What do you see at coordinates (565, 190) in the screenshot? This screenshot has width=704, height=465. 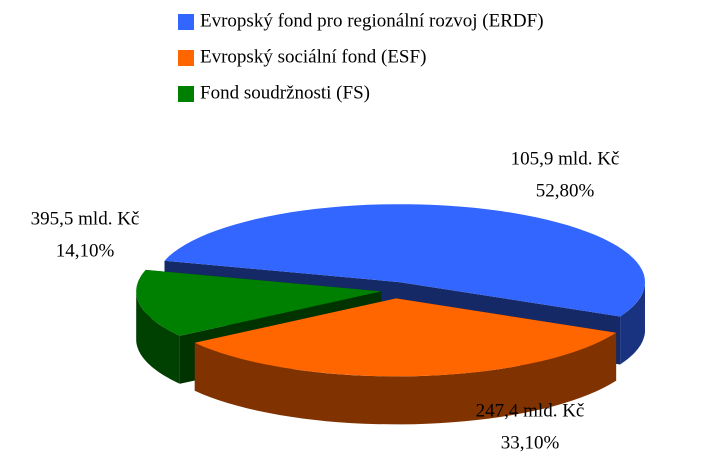 I see `percent-label: 52,80%` at bounding box center [565, 190].